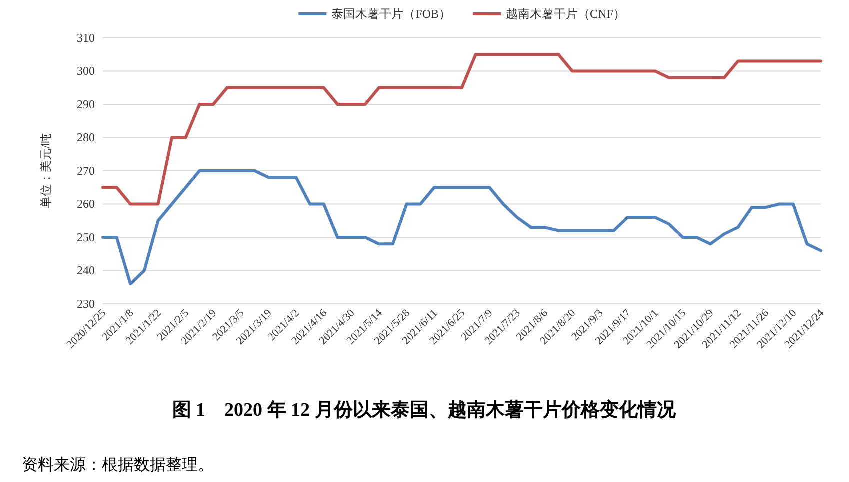  What do you see at coordinates (391, 14) in the screenshot?
I see `legend-label: 泰国木薯干片（FOB）` at bounding box center [391, 14].